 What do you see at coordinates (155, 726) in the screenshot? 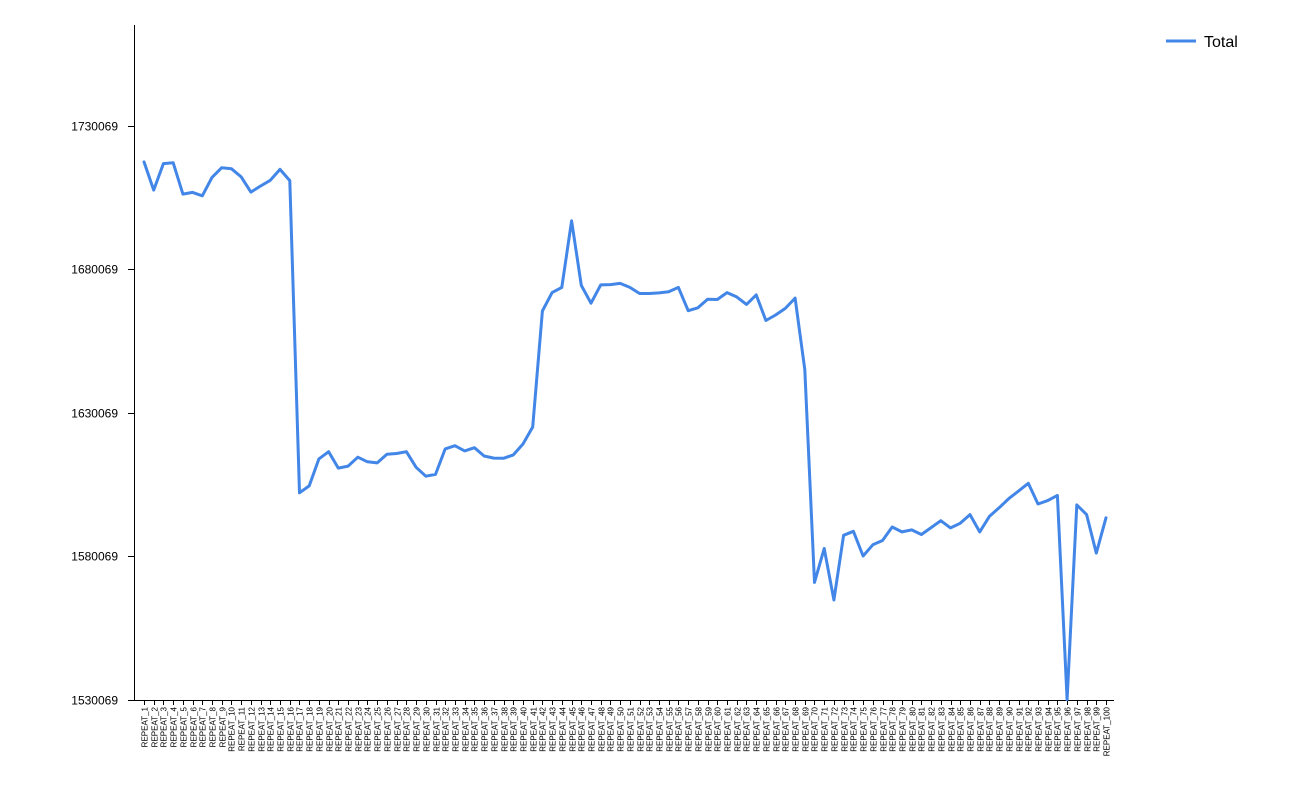
I see `x-tick-label: REPEAT_2` at bounding box center [155, 726].